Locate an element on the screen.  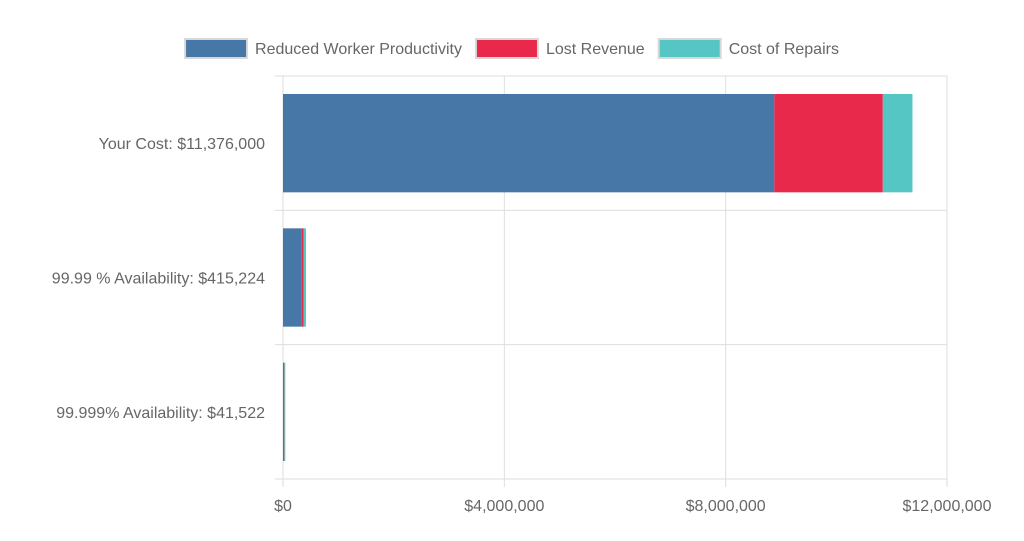
x-tick-label: $8,000,000 is located at coordinates (726, 506).